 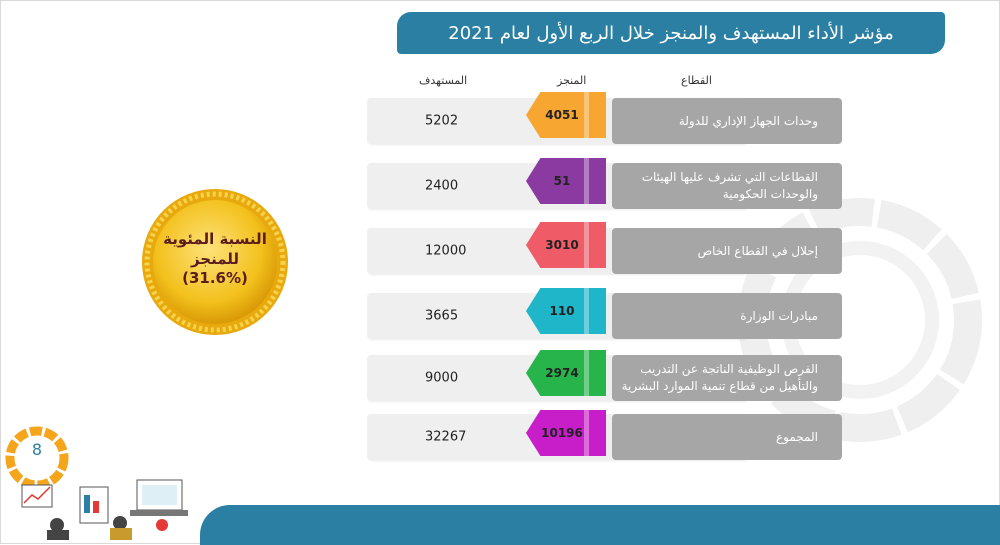 What do you see at coordinates (696, 80) in the screenshot?
I see `header-sector: القطاع` at bounding box center [696, 80].